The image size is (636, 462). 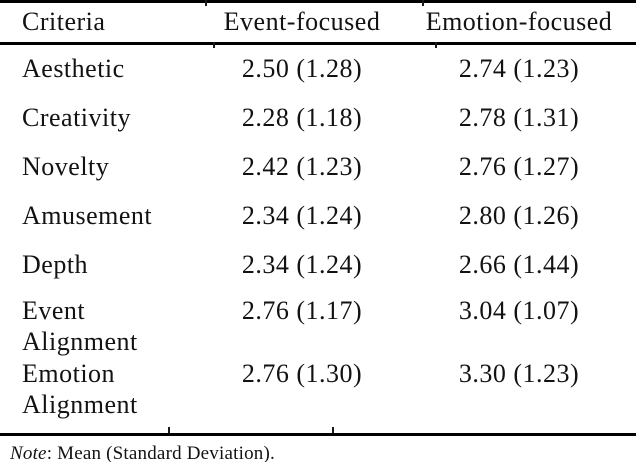 I want to click on criteria-cell: Creativity, so click(x=76, y=117).